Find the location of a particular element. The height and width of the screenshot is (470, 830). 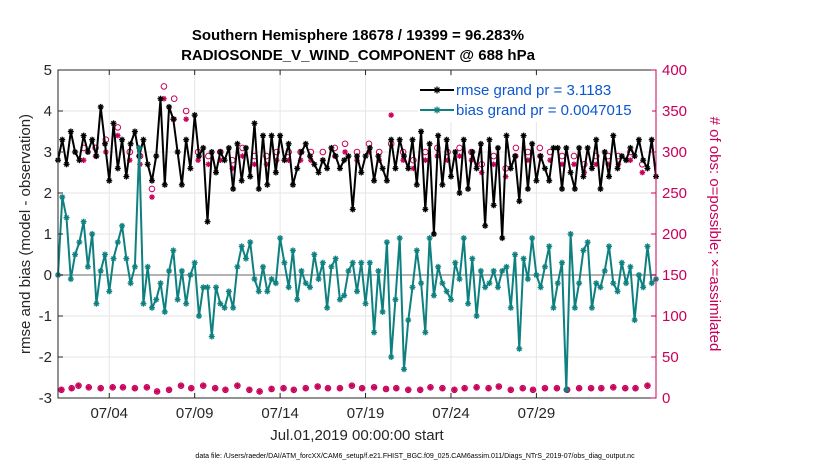

right-y-tick-label: 0 is located at coordinates (666, 398).